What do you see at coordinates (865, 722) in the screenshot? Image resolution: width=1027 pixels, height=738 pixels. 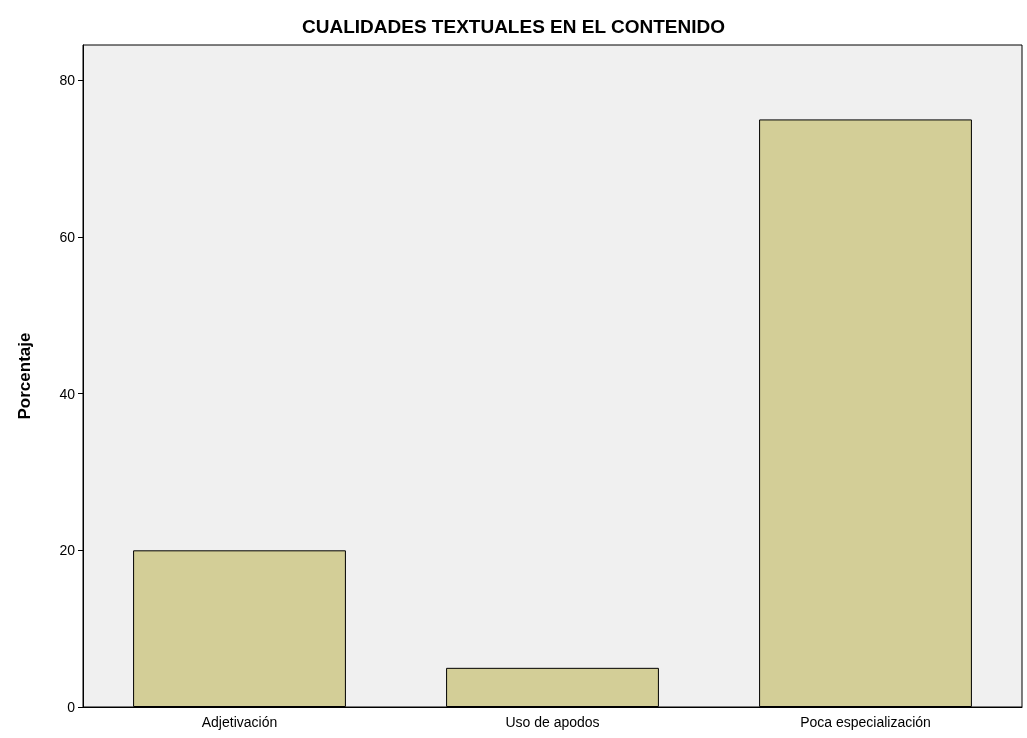 I see `x-tick-label: Poca especialización` at bounding box center [865, 722].